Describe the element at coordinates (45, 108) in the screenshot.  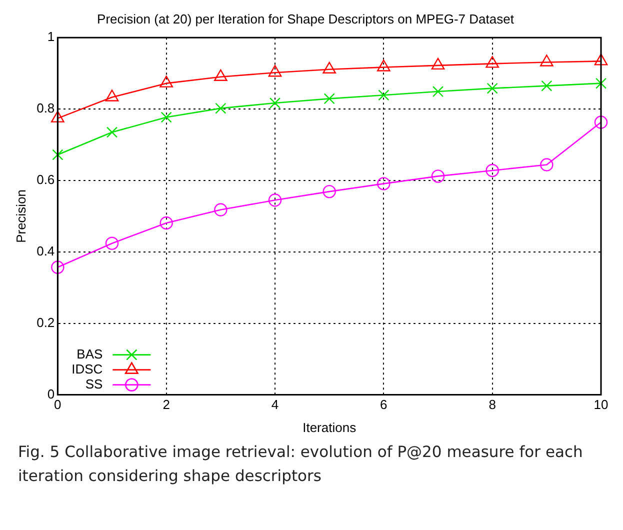
I see `y-tick-label: 0.8` at that location.